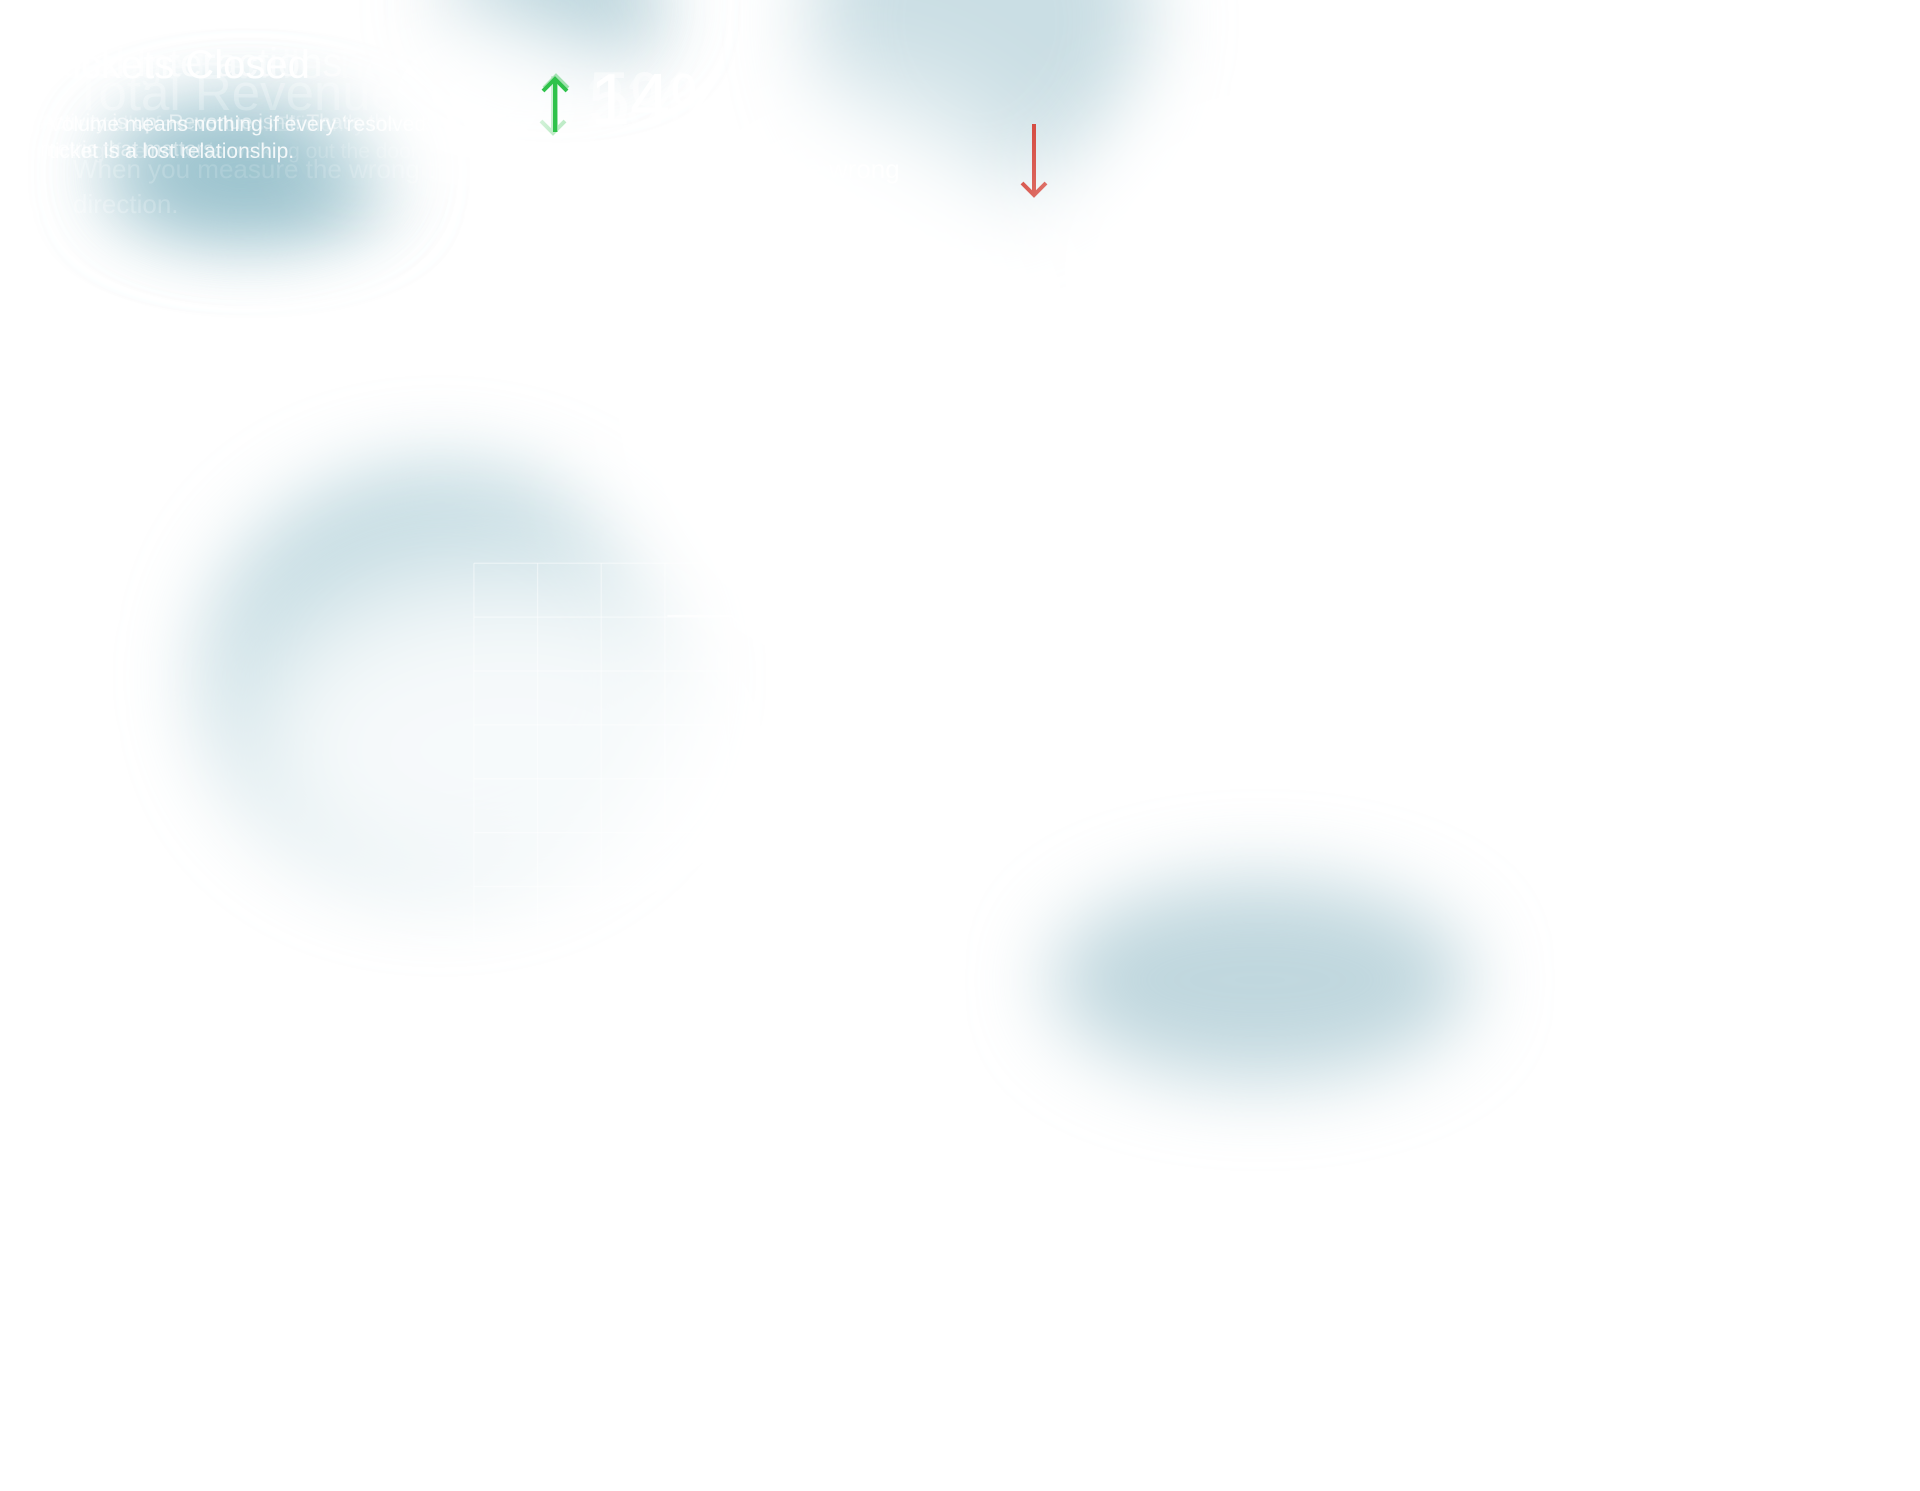  Describe the element at coordinates (662, 100) in the screenshot. I see `card-value: 14%` at that location.